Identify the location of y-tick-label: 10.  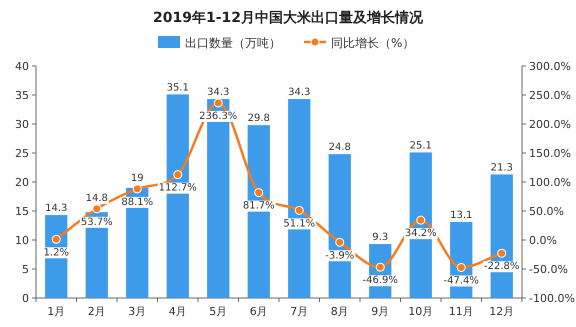
(22, 240).